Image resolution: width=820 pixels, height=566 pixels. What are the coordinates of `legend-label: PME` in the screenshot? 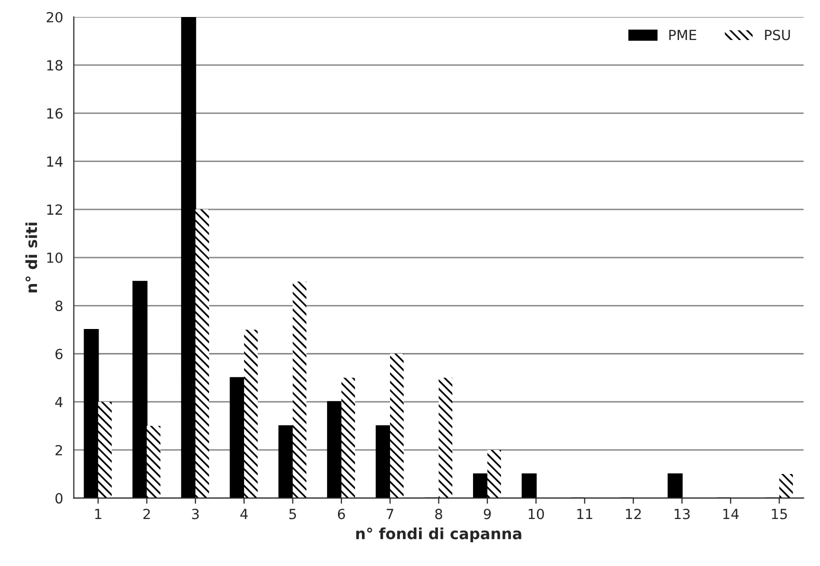 It's located at (682, 35).